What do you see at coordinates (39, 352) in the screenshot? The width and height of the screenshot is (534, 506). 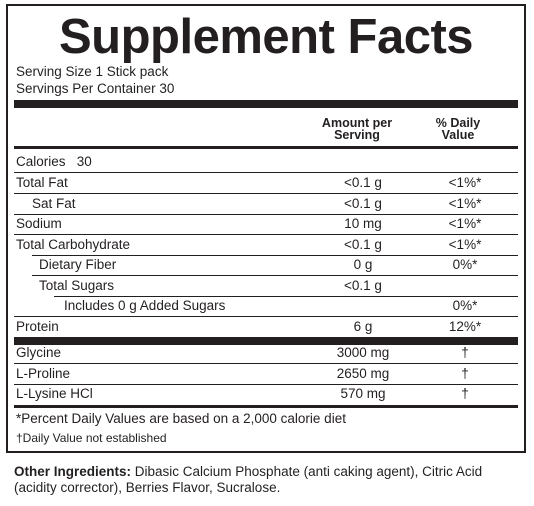 I see `ingredient-label: Glycine` at bounding box center [39, 352].